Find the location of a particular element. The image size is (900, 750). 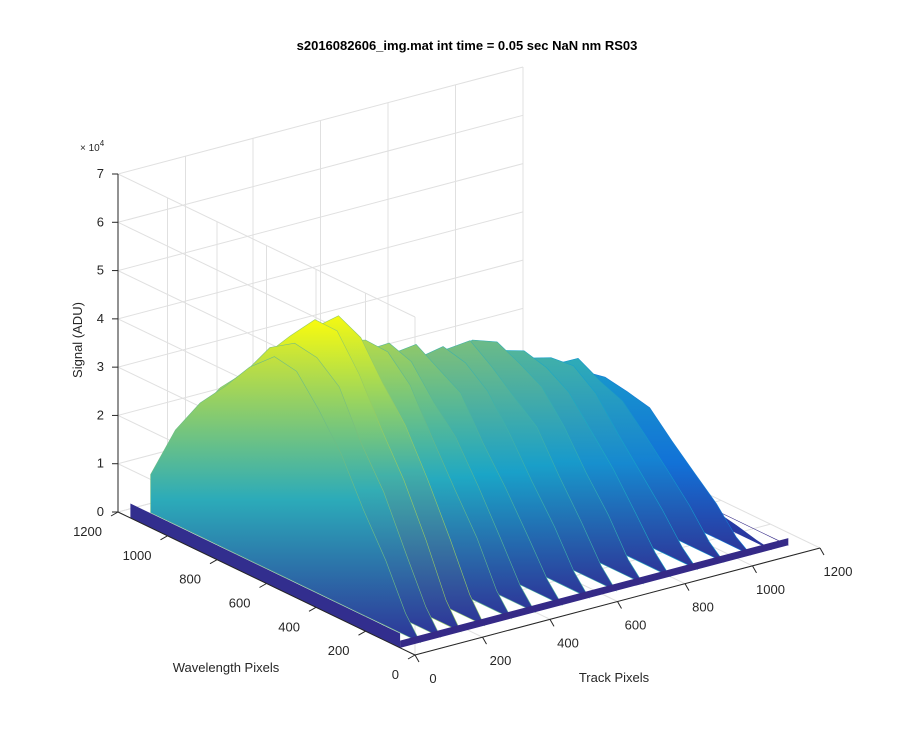

x-tick-label: 200 is located at coordinates (501, 660).